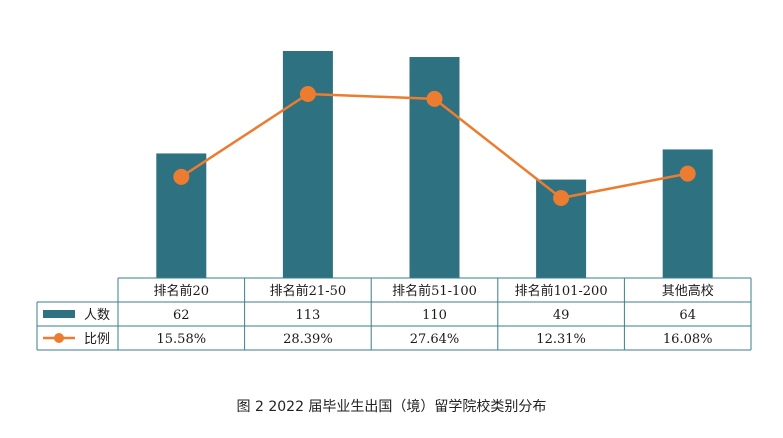  Describe the element at coordinates (59, 314) in the screenshot. I see `legend-bar-key` at that location.